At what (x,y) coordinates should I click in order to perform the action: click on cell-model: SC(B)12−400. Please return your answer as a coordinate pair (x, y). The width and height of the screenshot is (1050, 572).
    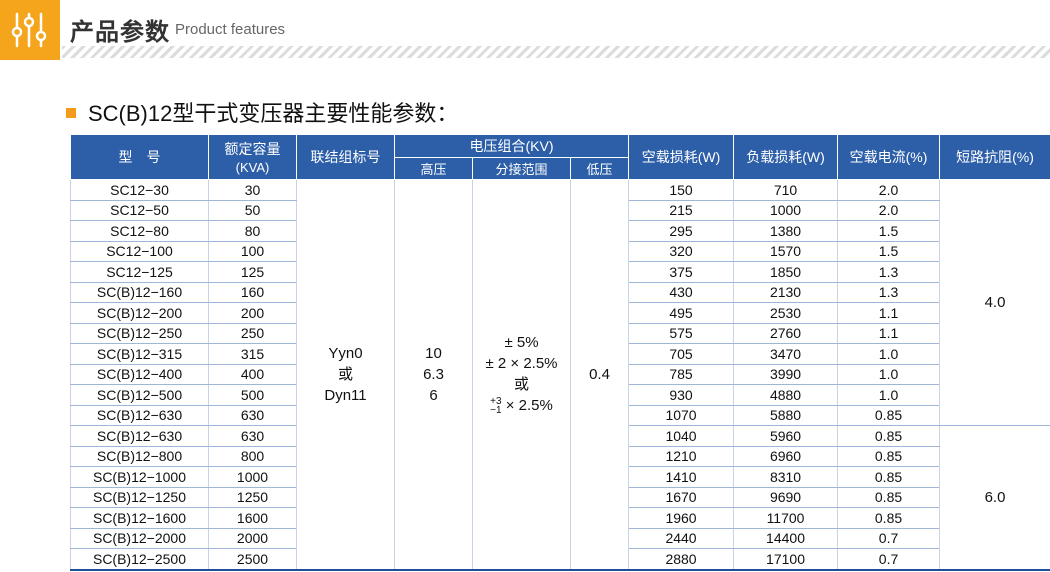
    Looking at the image, I should click on (139, 374).